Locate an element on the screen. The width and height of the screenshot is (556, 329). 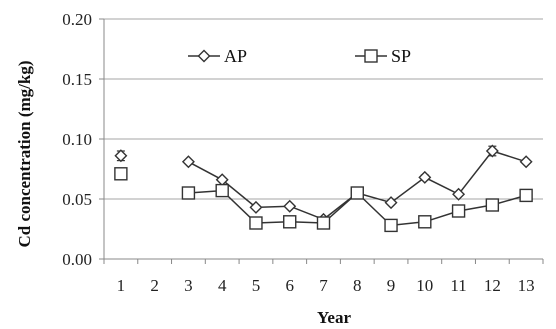
x-tick-label: 12 is located at coordinates (492, 285).